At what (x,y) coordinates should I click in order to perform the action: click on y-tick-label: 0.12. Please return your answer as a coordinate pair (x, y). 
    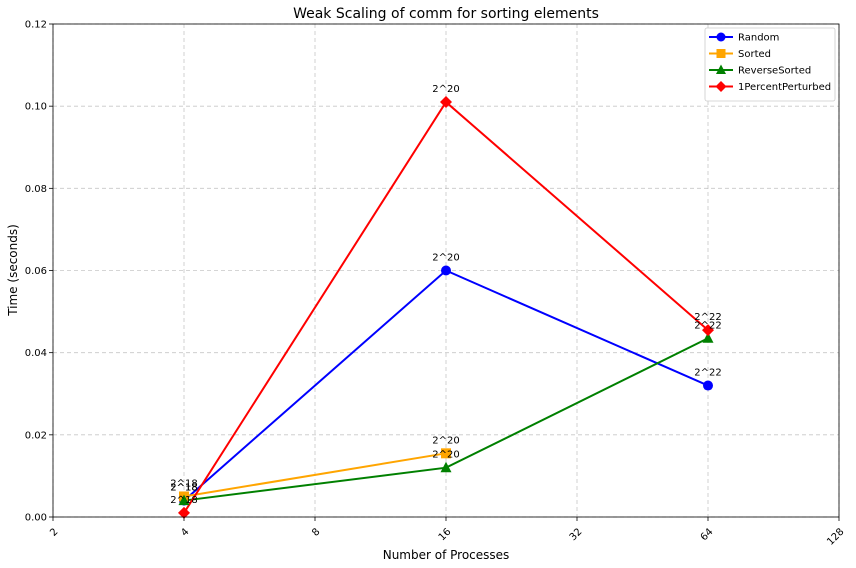
    Looking at the image, I should click on (36, 25).